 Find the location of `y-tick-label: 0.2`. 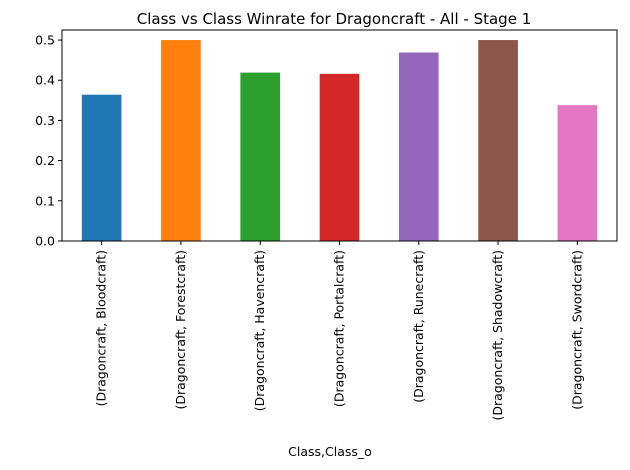

y-tick-label: 0.2 is located at coordinates (45, 160).